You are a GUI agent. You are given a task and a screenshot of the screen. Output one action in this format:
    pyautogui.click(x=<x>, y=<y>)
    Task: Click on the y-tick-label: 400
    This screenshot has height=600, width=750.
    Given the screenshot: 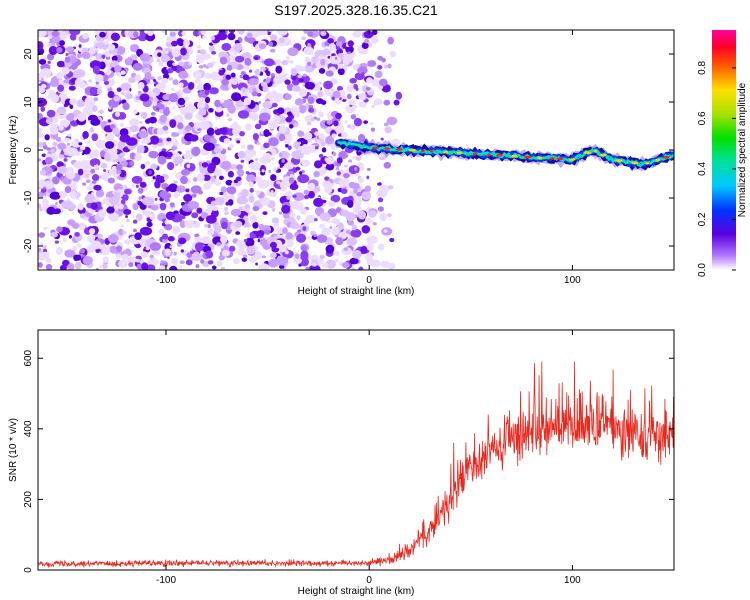 What is the action you would take?
    pyautogui.click(x=28, y=428)
    